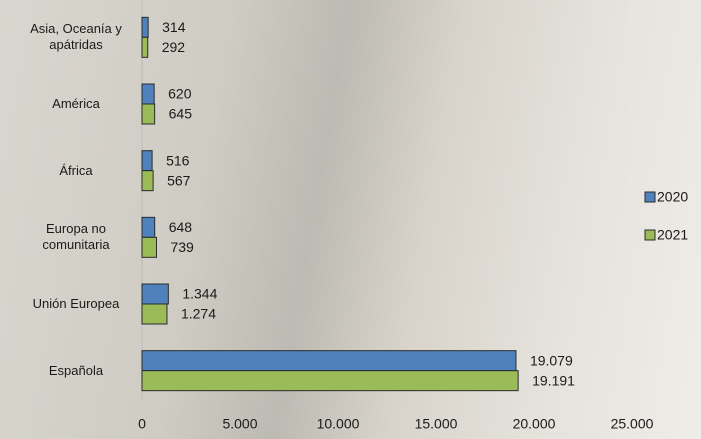 The image size is (701, 439). What do you see at coordinates (181, 114) in the screenshot?
I see `value-label: 645` at bounding box center [181, 114].